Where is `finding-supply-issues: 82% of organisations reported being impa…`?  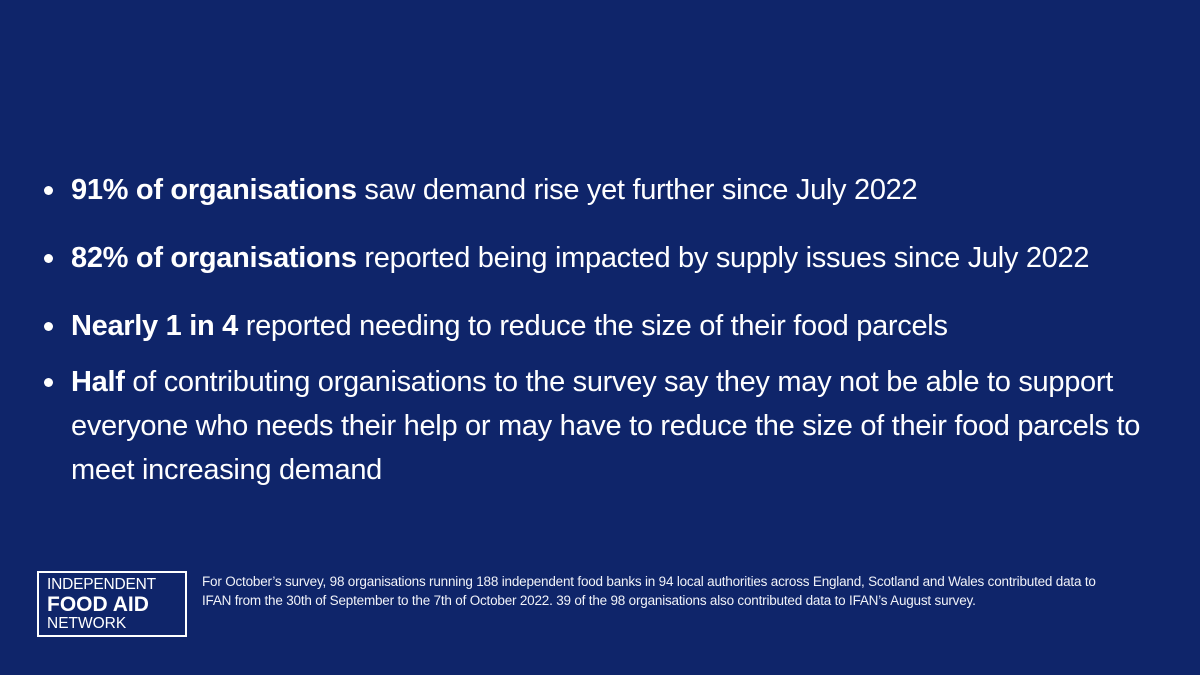 finding-supply-issues: 82% of organisations reported being impa… is located at coordinates (615, 258).